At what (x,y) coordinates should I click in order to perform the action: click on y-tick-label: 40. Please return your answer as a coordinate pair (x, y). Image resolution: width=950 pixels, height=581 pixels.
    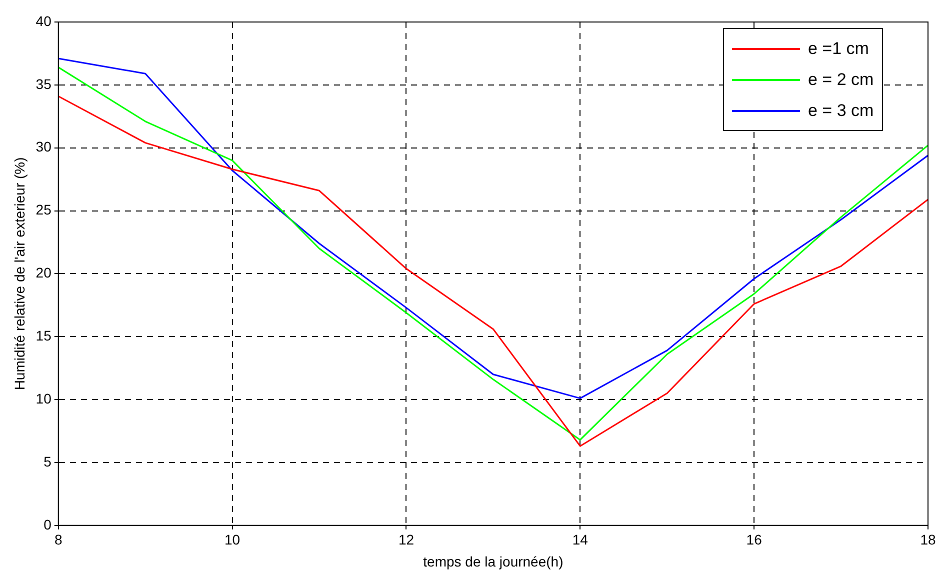
    Looking at the image, I should click on (44, 20).